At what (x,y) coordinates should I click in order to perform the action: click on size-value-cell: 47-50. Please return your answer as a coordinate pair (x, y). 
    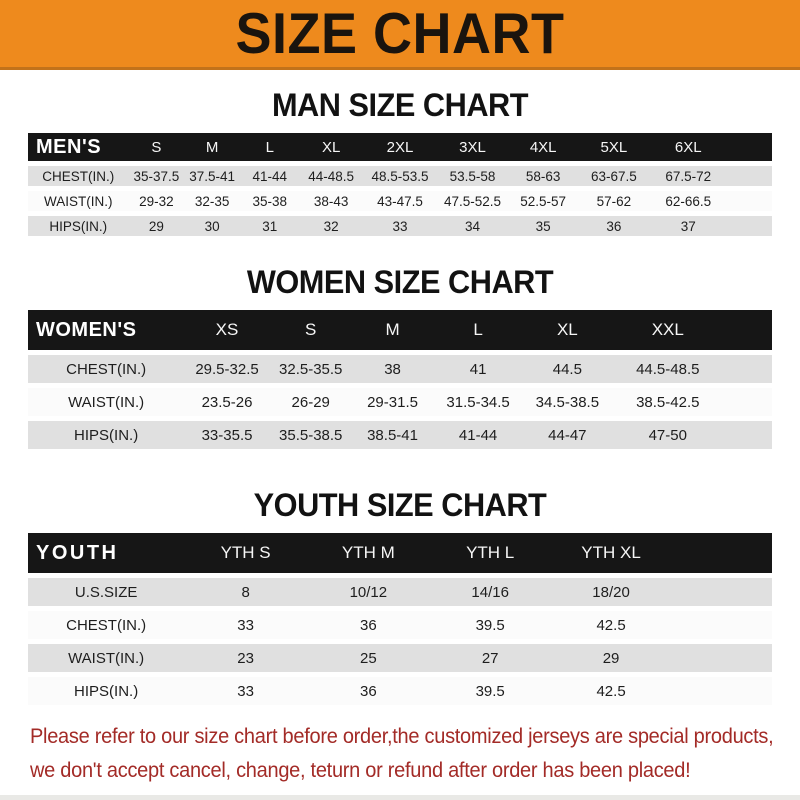
    Looking at the image, I should click on (667, 435).